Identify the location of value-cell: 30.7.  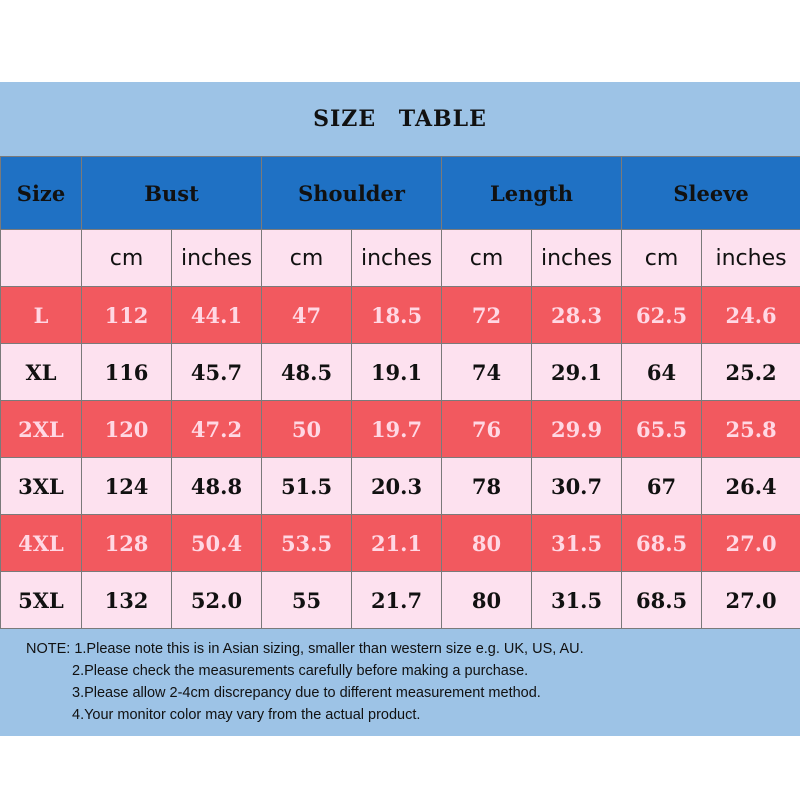
(577, 486).